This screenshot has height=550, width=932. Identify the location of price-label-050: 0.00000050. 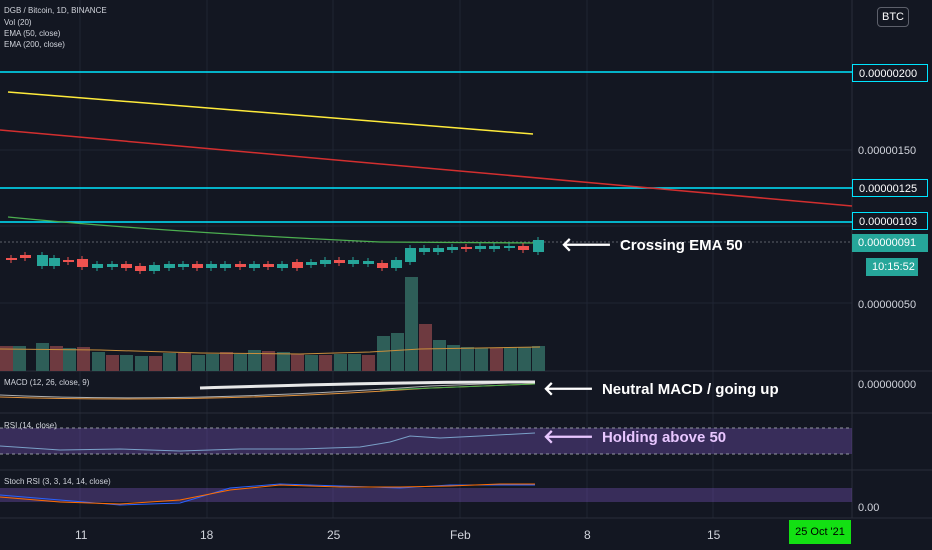
(887, 305).